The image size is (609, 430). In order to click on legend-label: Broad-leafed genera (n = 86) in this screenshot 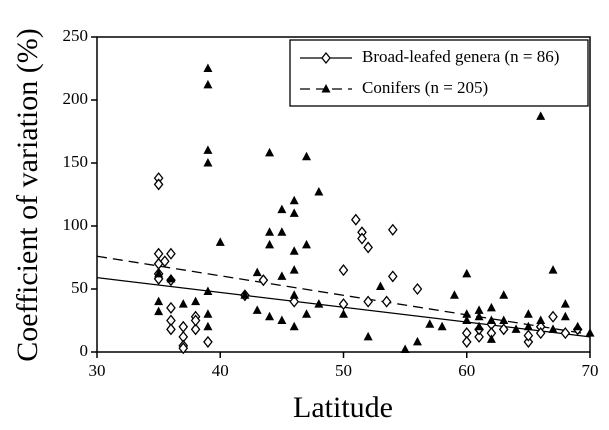, I will do `click(460, 56)`.